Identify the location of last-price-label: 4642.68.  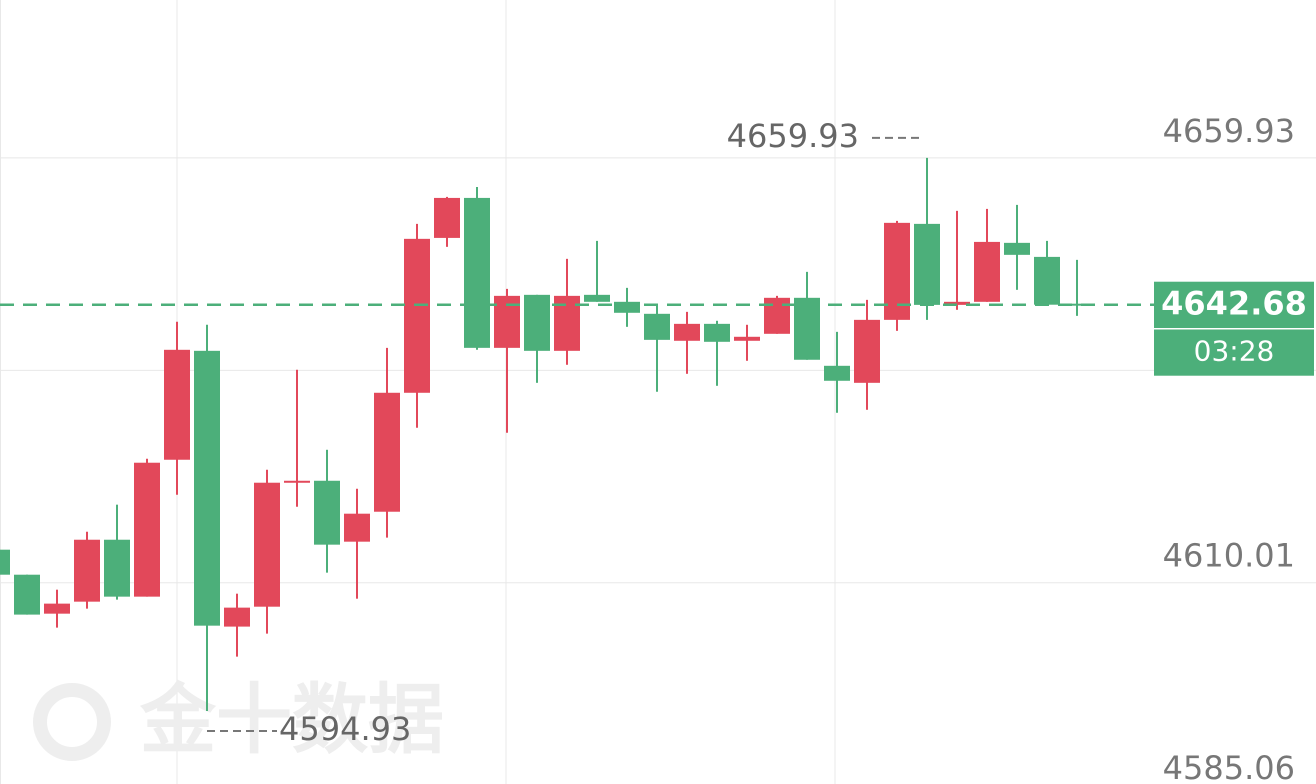
(1234, 304).